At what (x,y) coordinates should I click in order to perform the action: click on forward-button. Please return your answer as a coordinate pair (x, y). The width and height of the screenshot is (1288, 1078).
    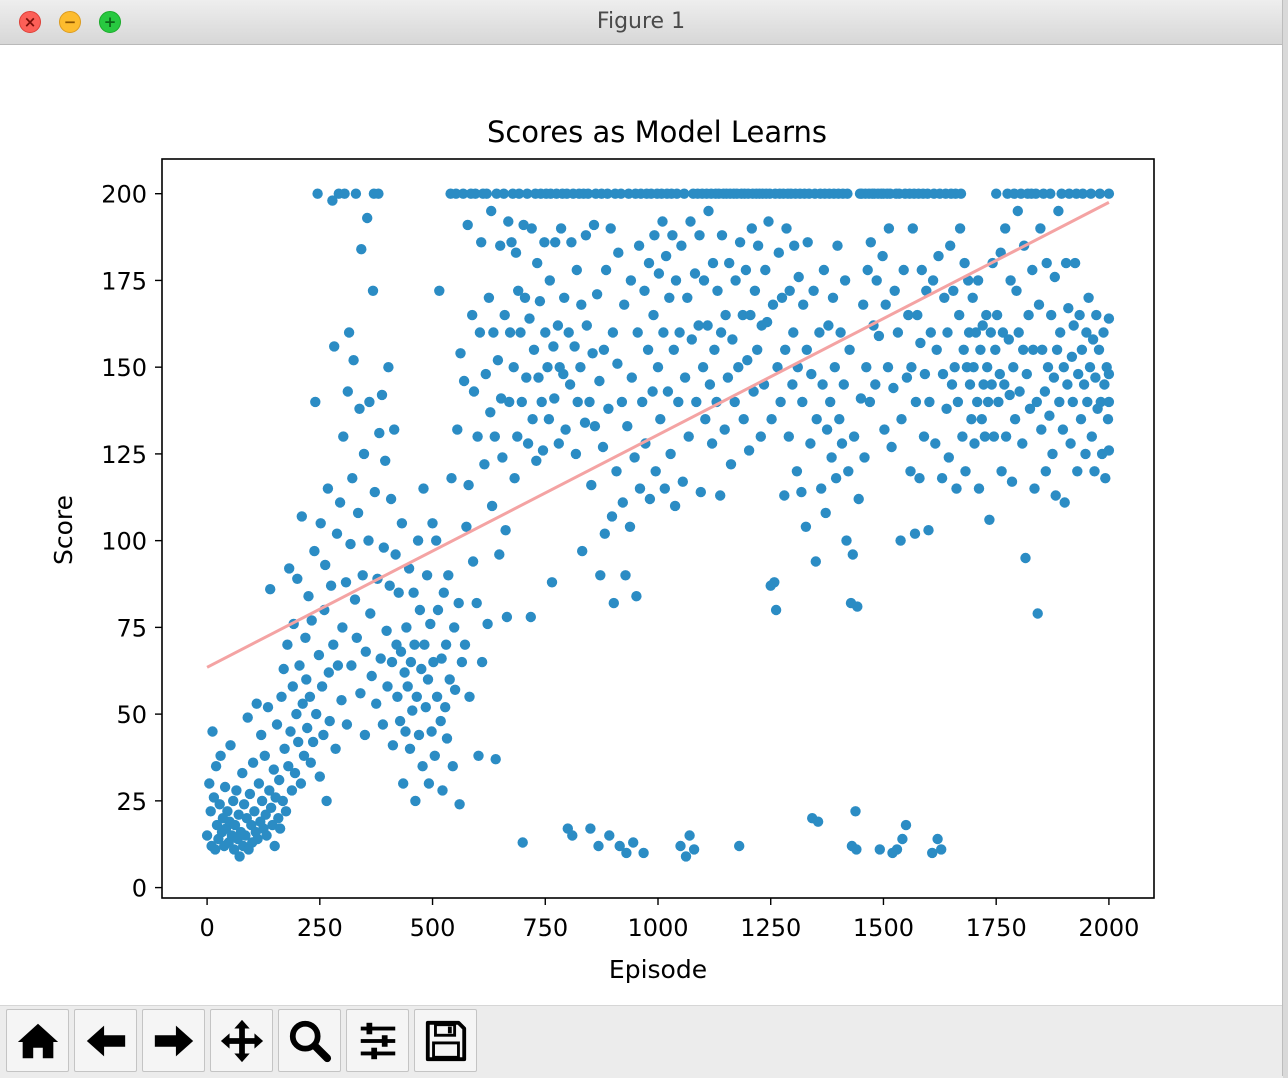
    Looking at the image, I should click on (173, 1040).